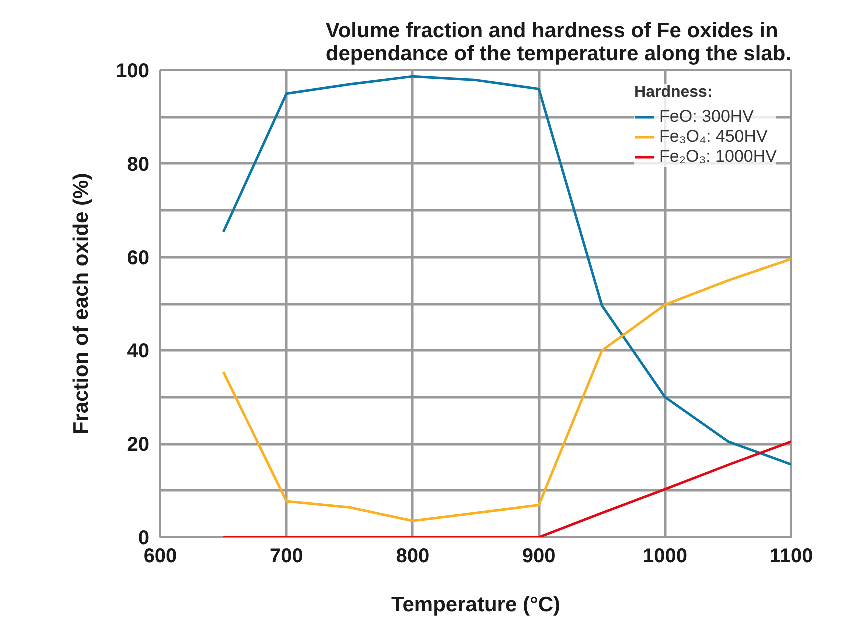 The image size is (846, 619). Describe the element at coordinates (707, 117) in the screenshot. I see `legend-label: FeO: 300HV` at that location.